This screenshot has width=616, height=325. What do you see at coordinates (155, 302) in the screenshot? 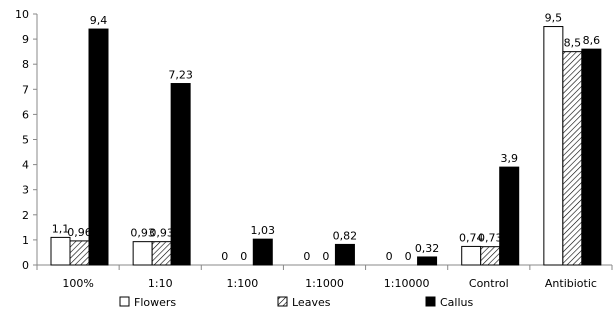
I see `legend-label-flowers: Flowers` at bounding box center [155, 302].